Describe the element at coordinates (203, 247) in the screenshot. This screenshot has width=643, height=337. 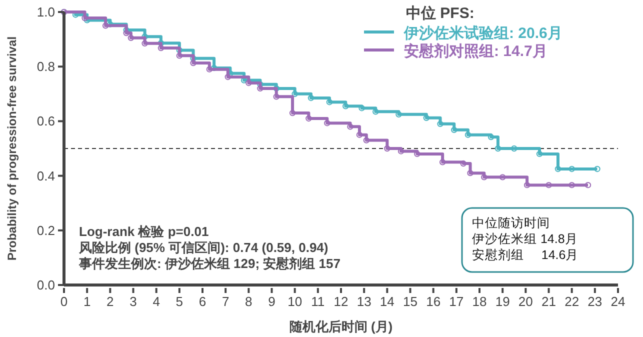
I see `annotation: 风险比例 (95% 可信区间): 0.74 (0.59, 0.94)` at that location.